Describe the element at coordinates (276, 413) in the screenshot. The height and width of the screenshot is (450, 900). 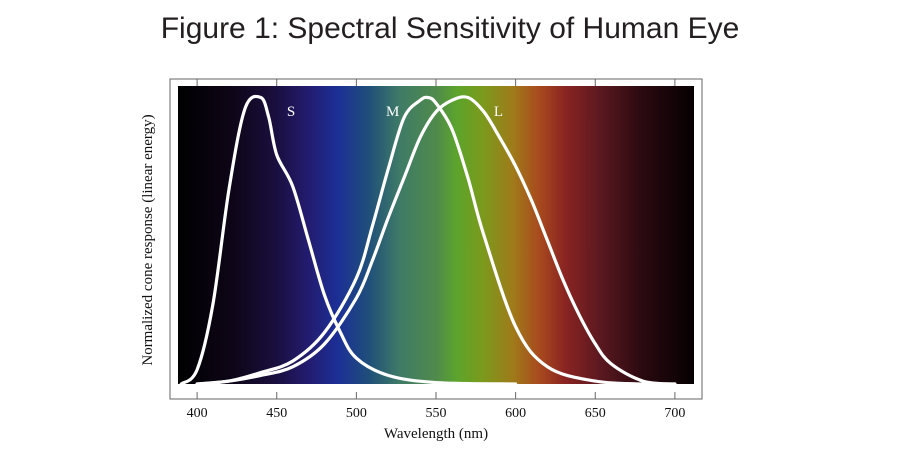
I see `x-tick-label: 450` at that location.